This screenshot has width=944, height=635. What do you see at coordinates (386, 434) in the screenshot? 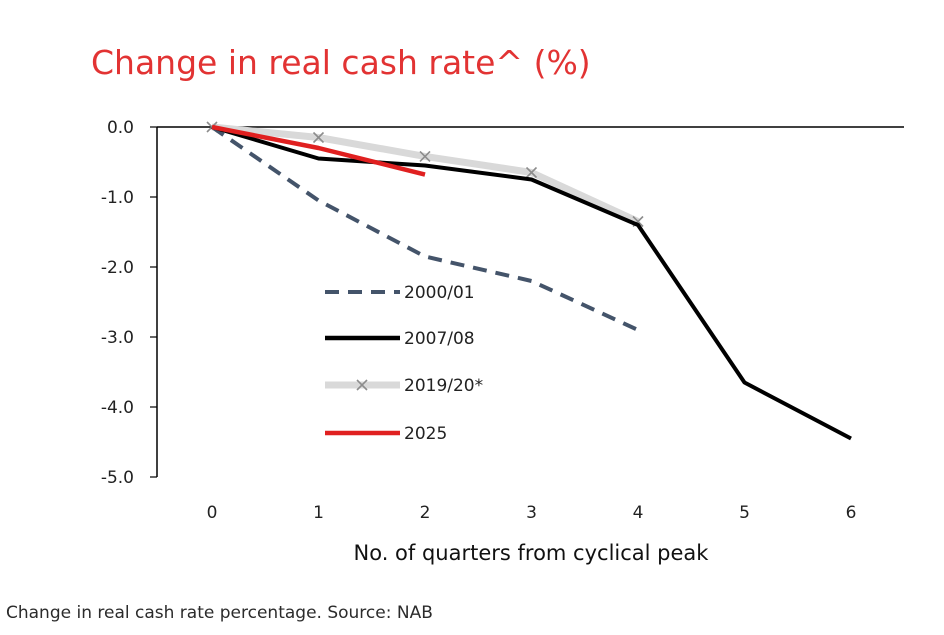
I see `legend-item: 2025` at bounding box center [386, 434].